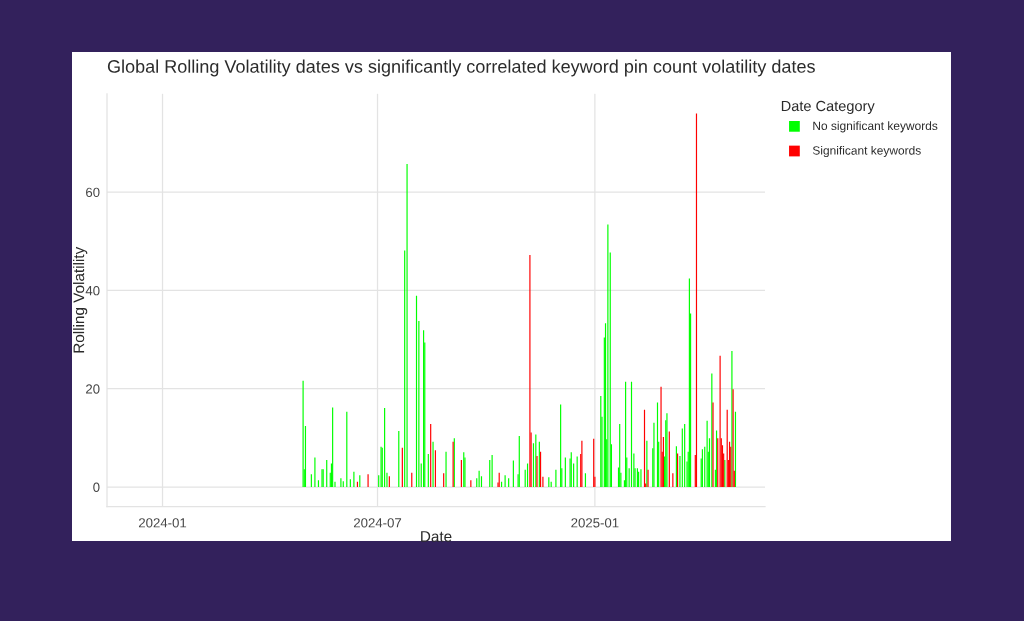 Image resolution: width=1024 pixels, height=621 pixels. I want to click on y-tick-label: 0, so click(96, 487).